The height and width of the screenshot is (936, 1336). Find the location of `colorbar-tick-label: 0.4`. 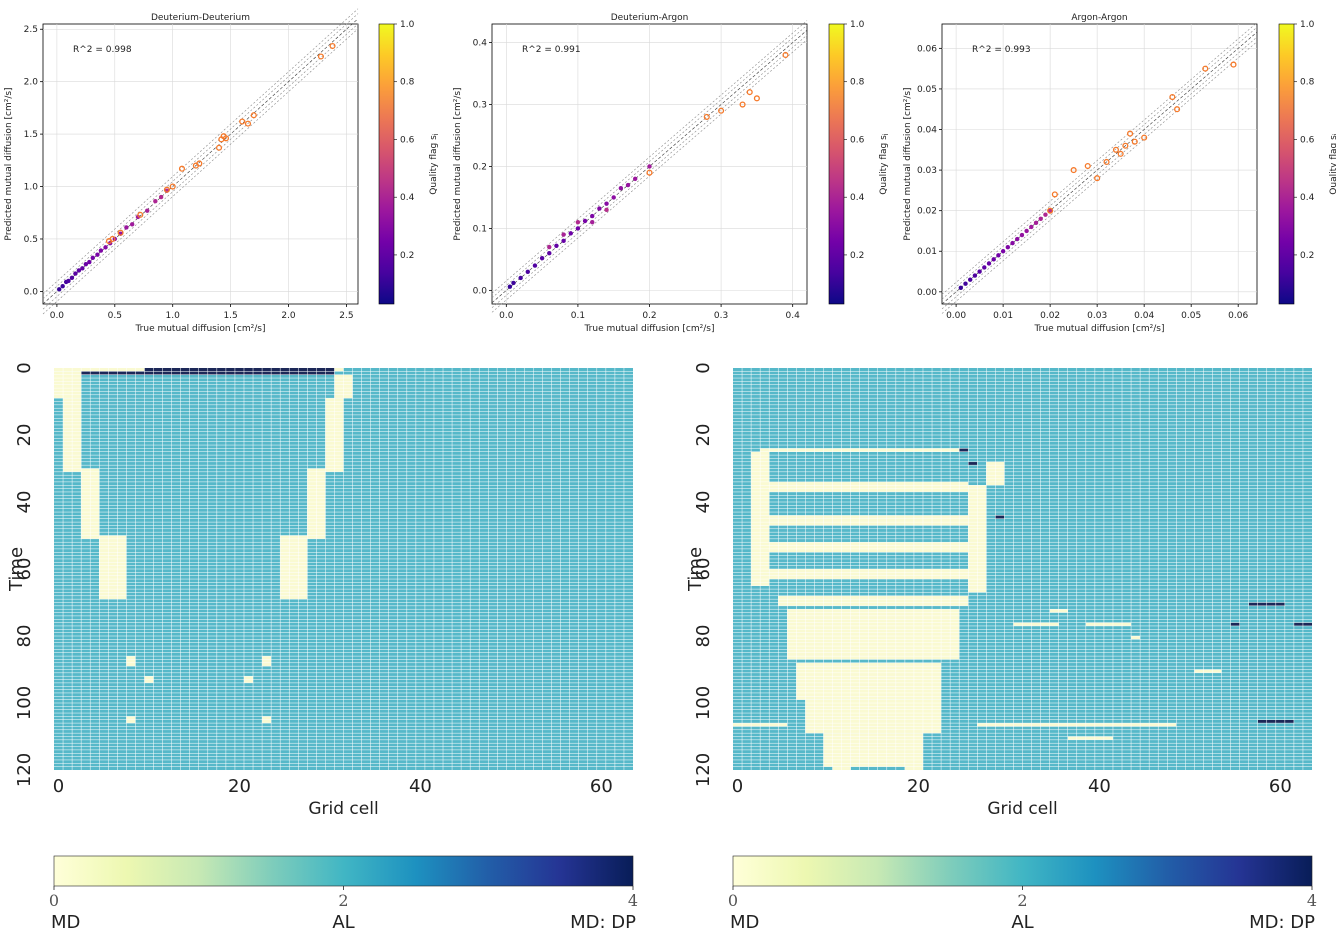

colorbar-tick-label: 0.4 is located at coordinates (857, 198).